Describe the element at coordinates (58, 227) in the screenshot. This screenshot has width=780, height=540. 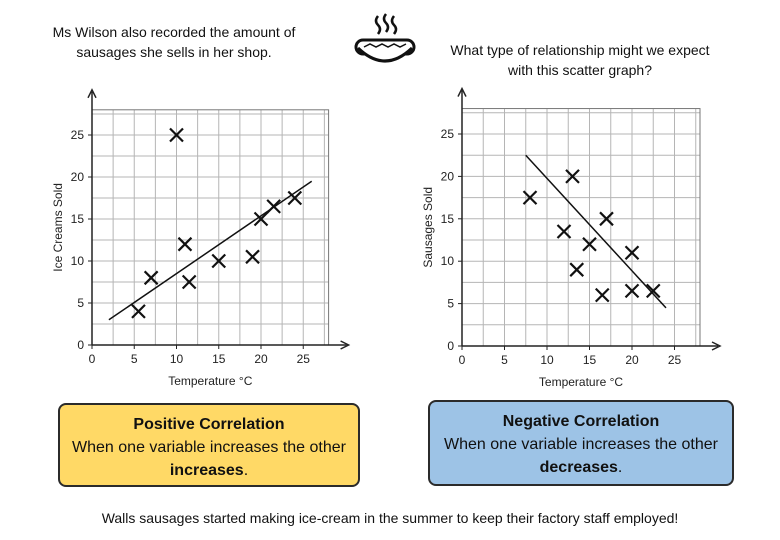
I see `y-axis-label: Ice Creams Sold` at that location.